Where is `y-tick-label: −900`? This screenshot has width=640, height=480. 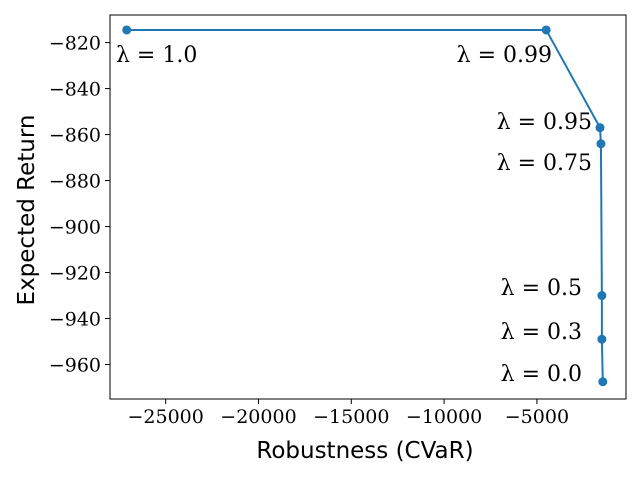
y-tick-label: −900 is located at coordinates (75, 228).